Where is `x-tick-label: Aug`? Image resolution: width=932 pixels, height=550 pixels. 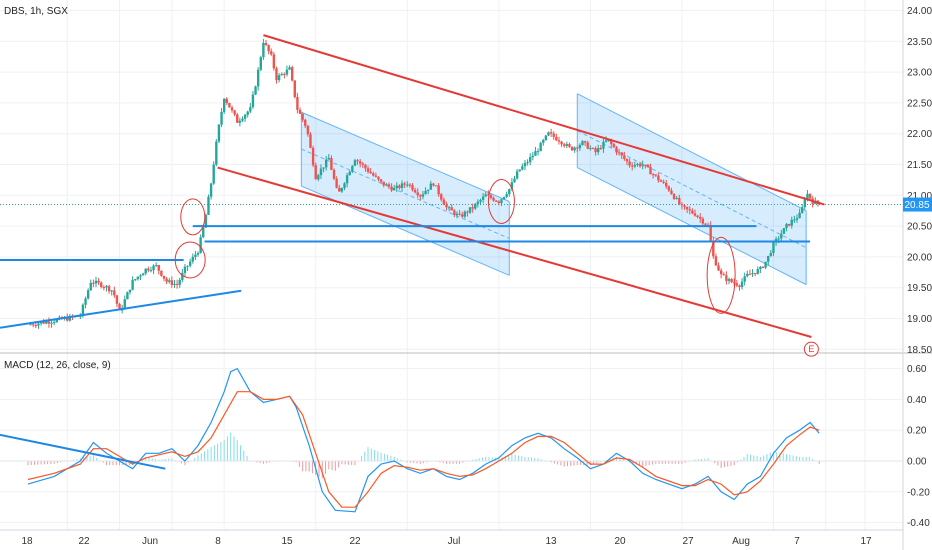
x-tick-label: Aug is located at coordinates (741, 541).